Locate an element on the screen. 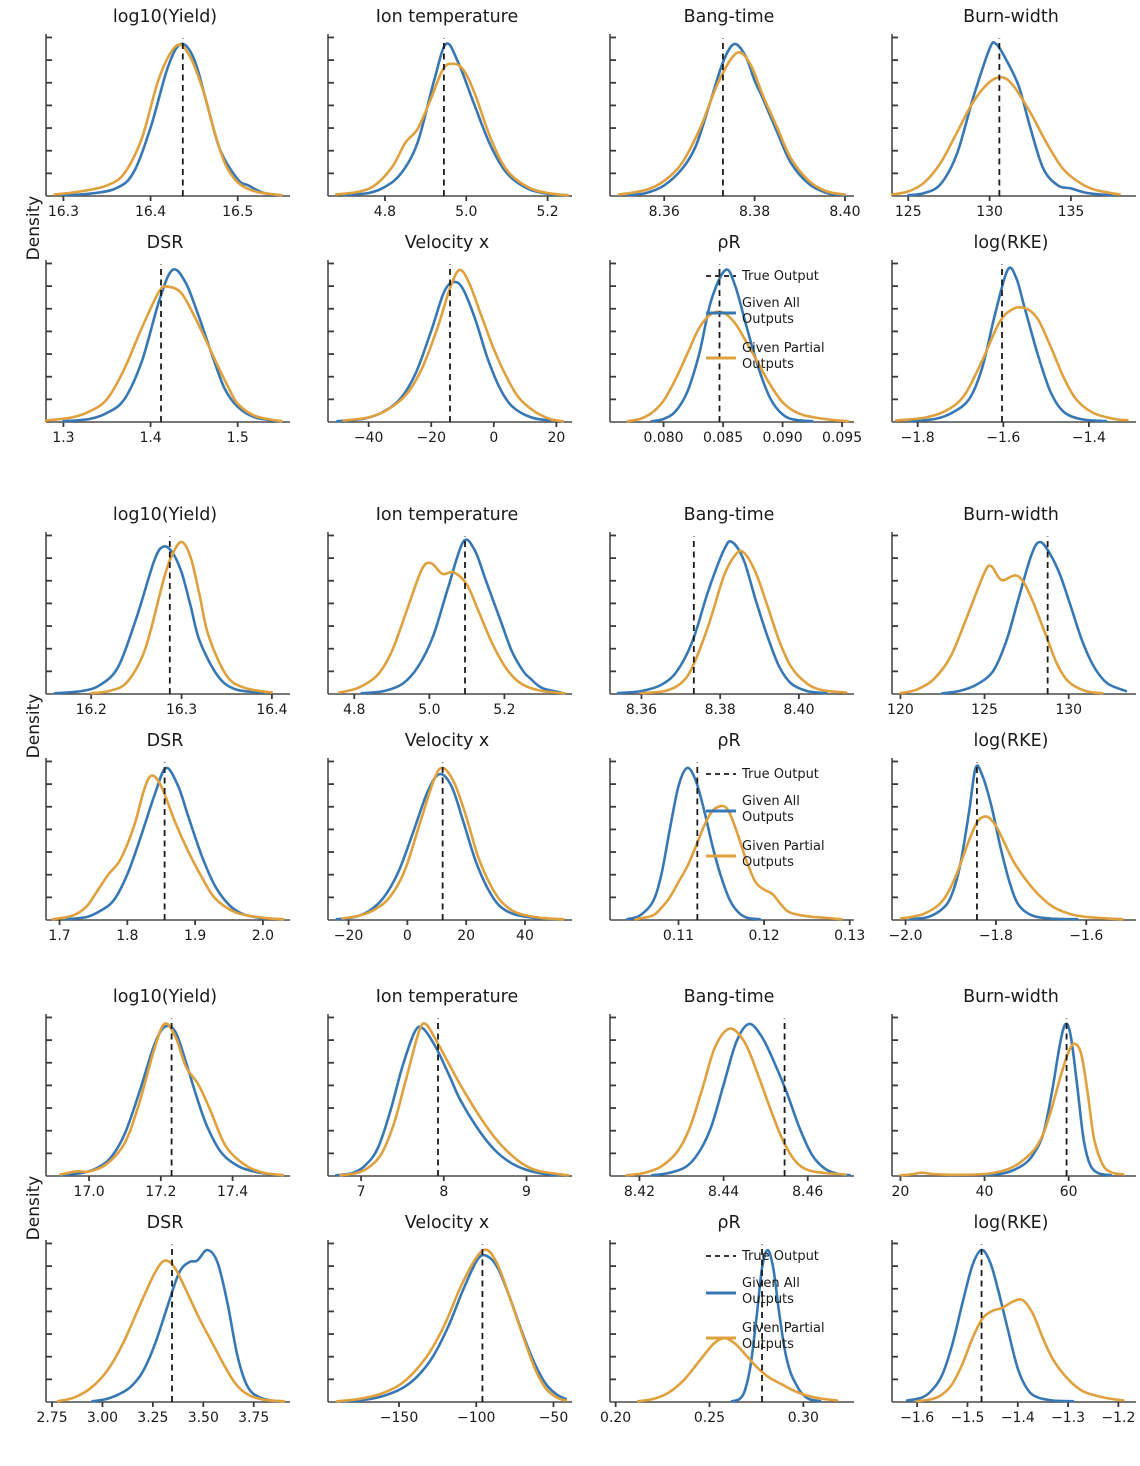 Image resolution: width=1140 pixels, height=1466 pixels. panel-log-rke: log(RKE) −1.8 −1.6 −1.4 is located at coordinates (1011, 341).